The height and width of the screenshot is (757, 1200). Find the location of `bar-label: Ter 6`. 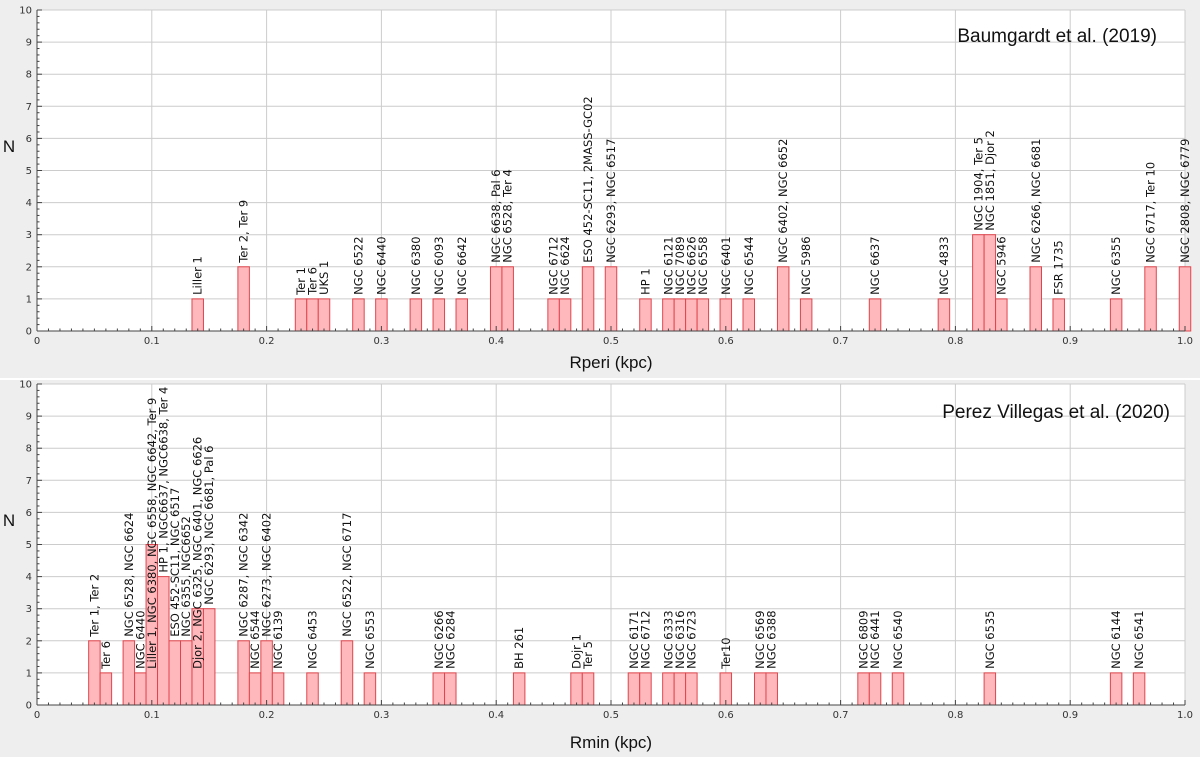

bar-label: Ter 6 is located at coordinates (313, 281).